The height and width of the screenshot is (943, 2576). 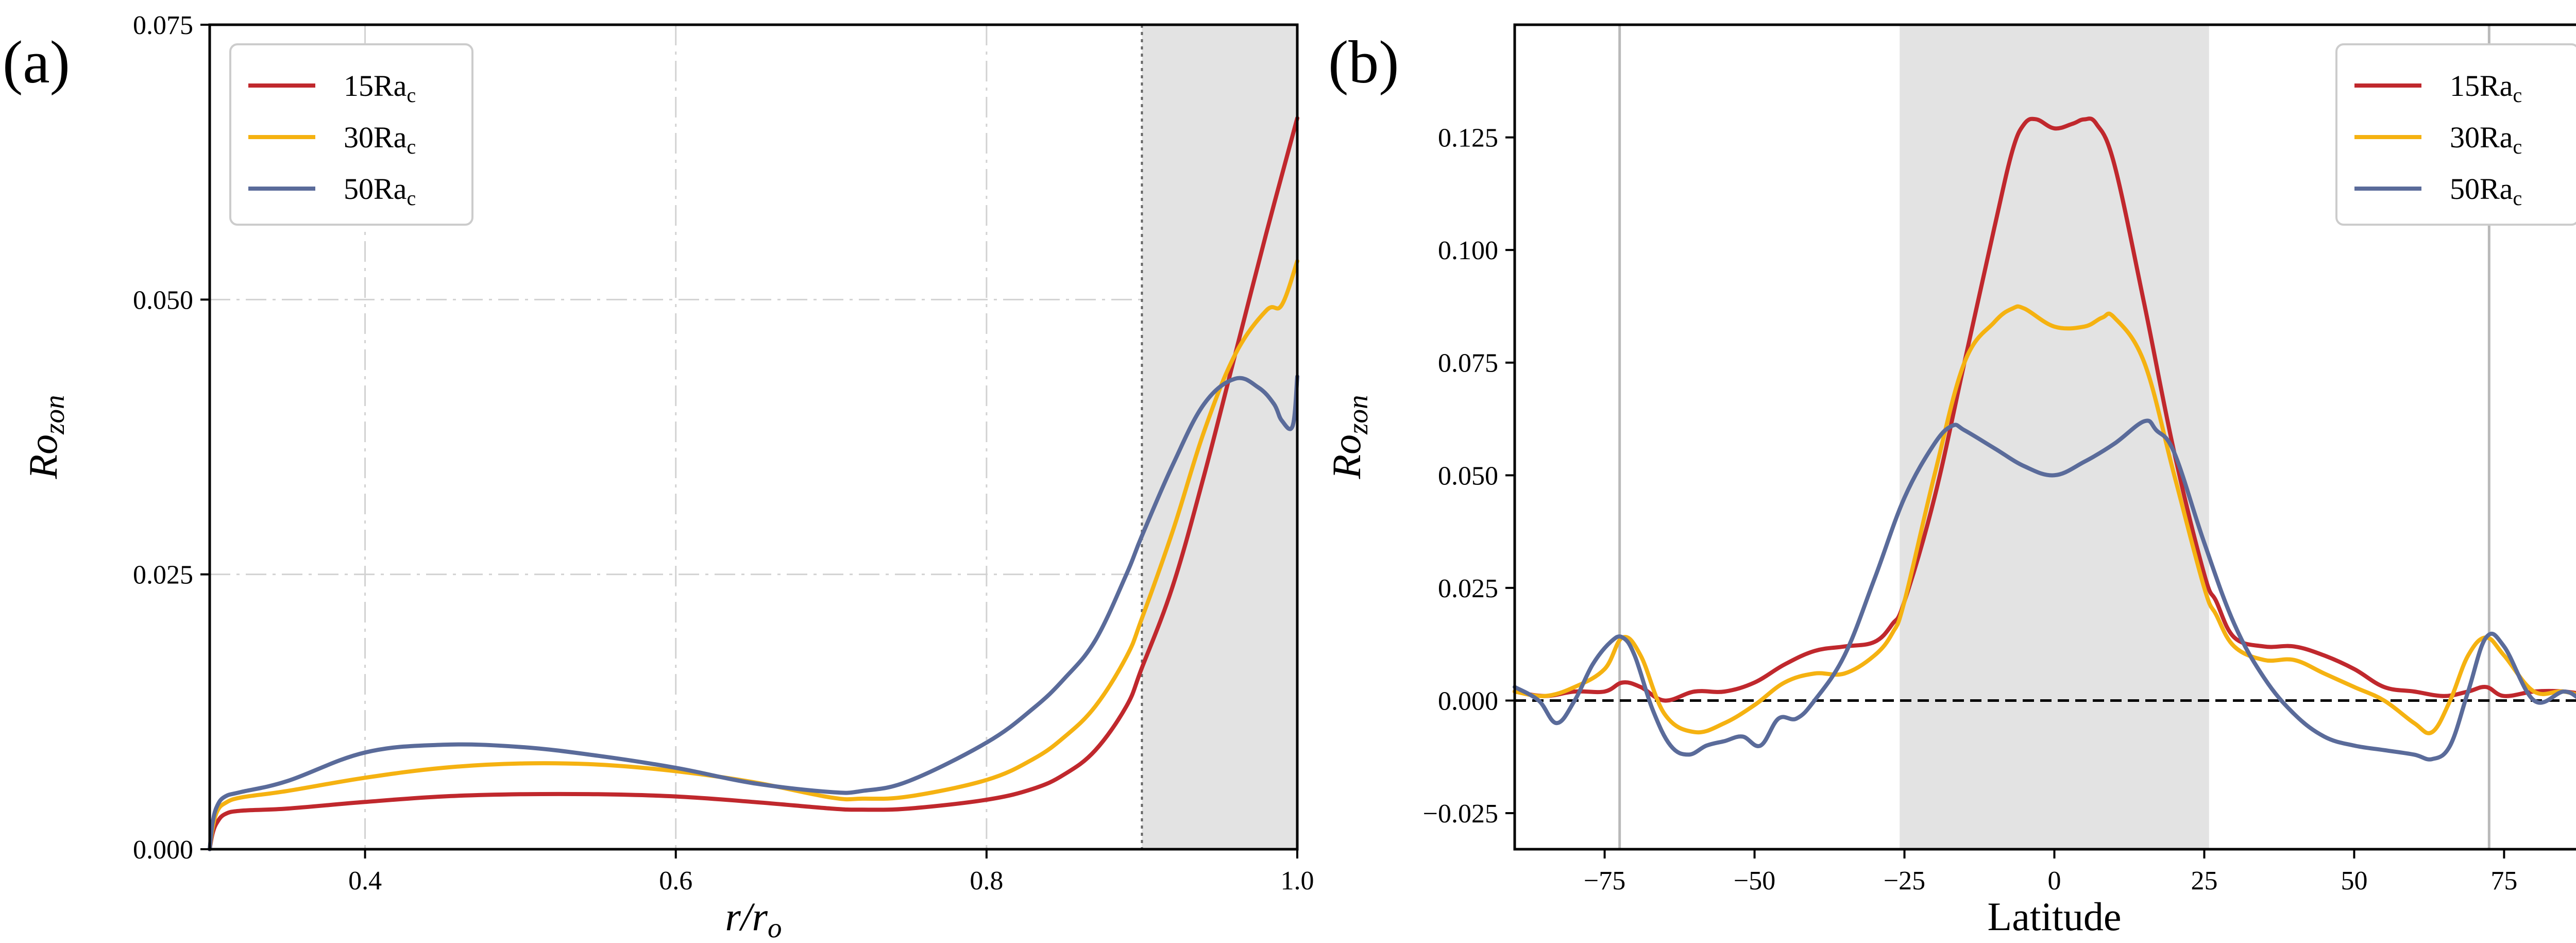 I want to click on panel-b-y-axis-label: Rozon, so click(x=1349, y=437).